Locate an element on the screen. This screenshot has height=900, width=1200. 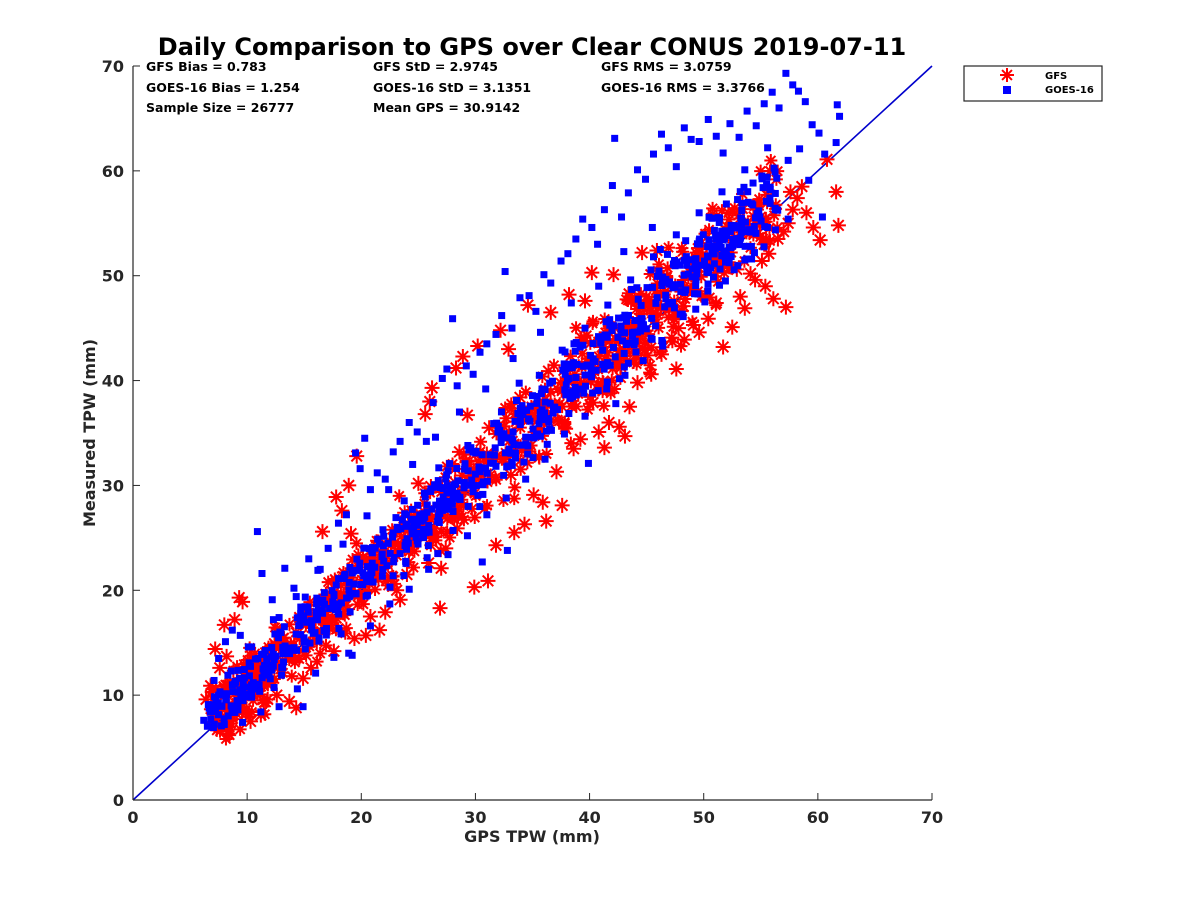
legend-gfs-symbol is located at coordinates (1007, 75).